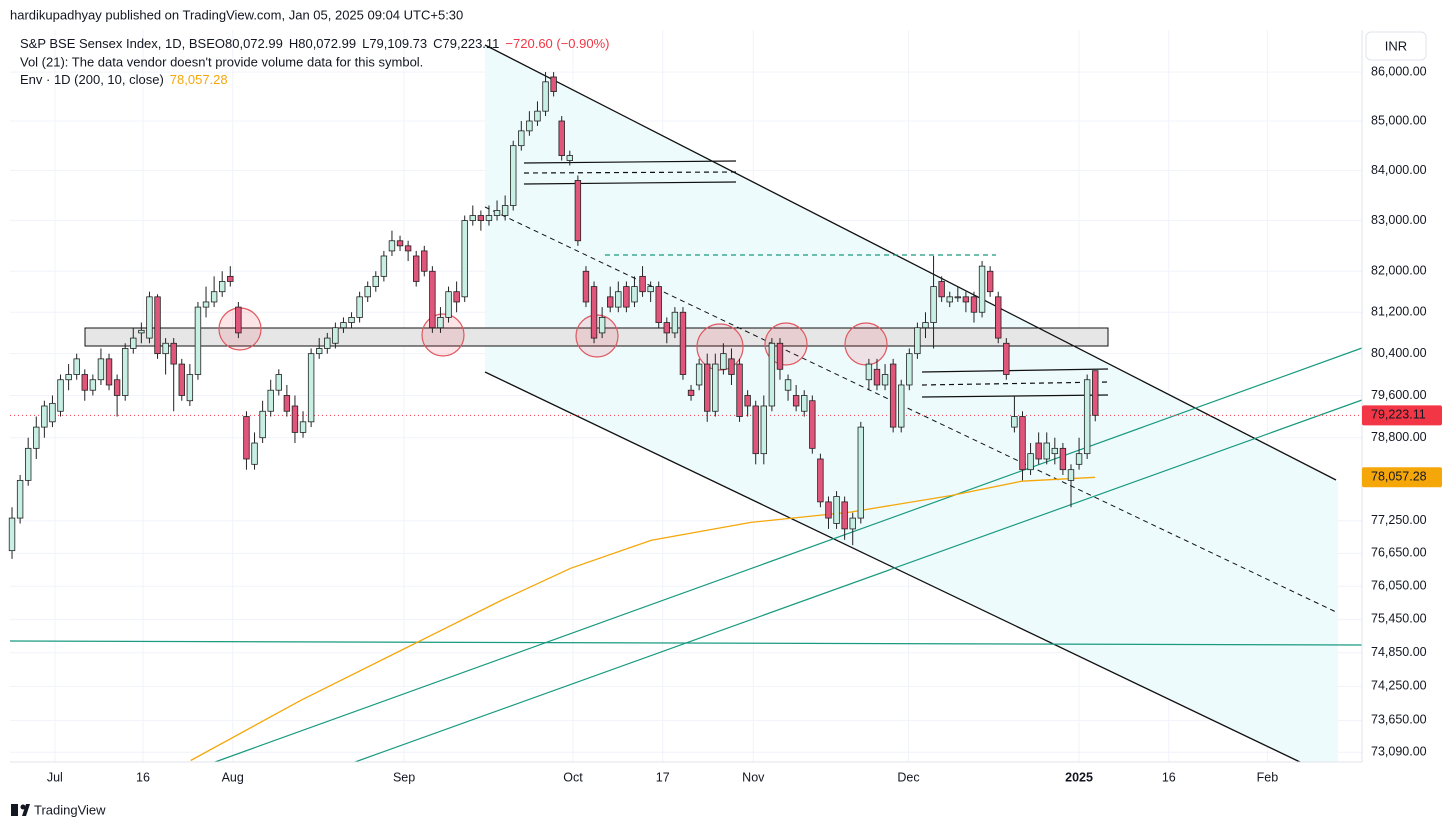 This screenshot has height=828, width=1456. Describe the element at coordinates (143, 777) in the screenshot. I see `x-tick-label: 16` at that location.